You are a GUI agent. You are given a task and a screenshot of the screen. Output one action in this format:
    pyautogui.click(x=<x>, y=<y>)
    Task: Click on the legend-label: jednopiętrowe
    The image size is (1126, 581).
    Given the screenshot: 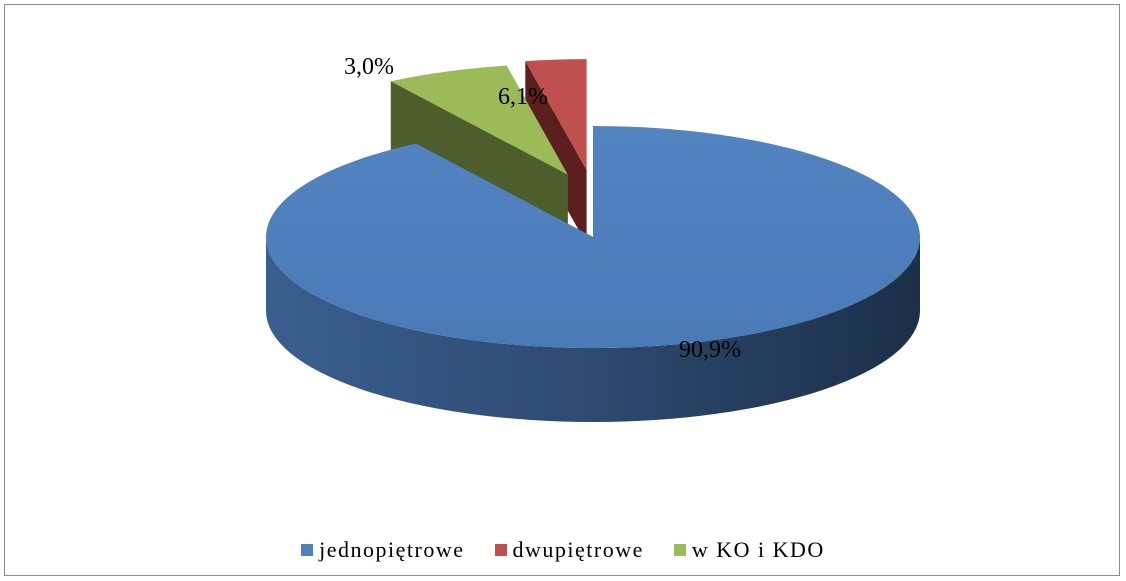 What is the action you would take?
    pyautogui.click(x=392, y=549)
    